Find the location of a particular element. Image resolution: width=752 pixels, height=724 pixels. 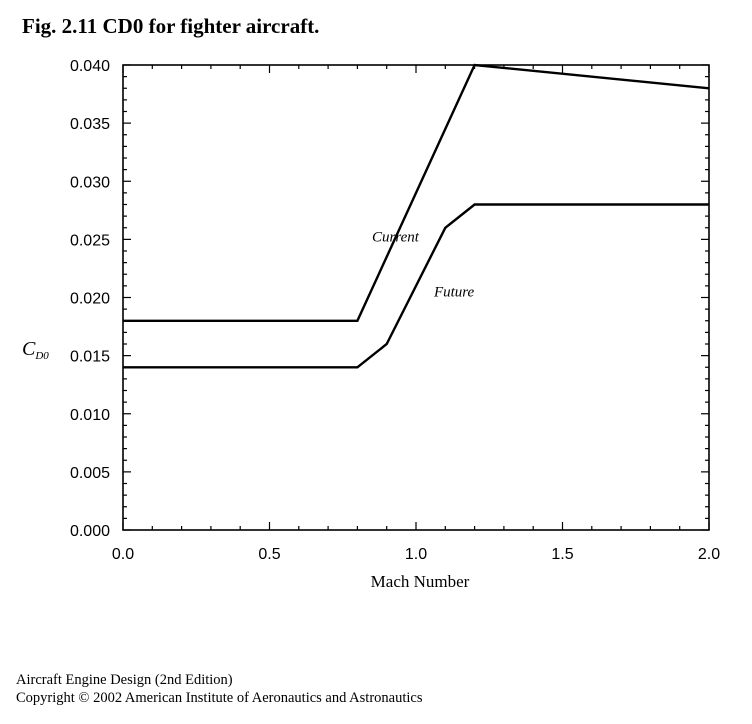

y-tick-label: 0.040 is located at coordinates (90, 66).